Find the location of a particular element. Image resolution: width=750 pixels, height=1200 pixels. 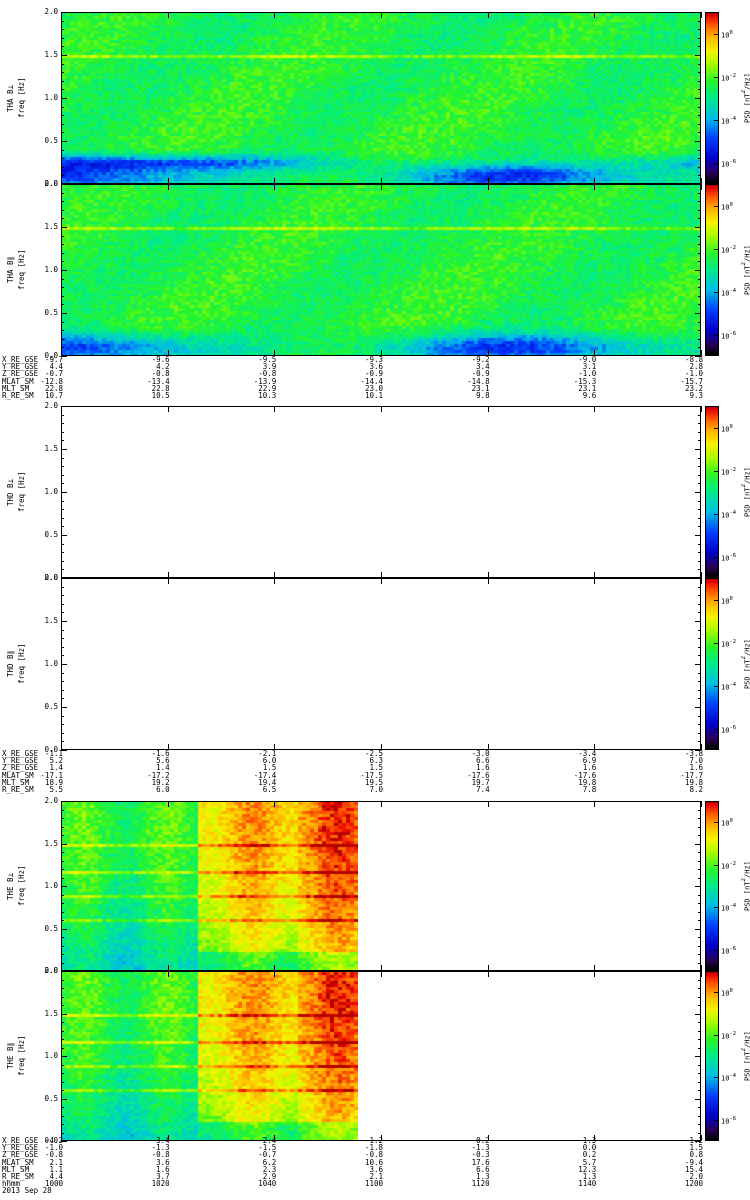

annotation-value: 1.1 is located at coordinates (56, 1169).